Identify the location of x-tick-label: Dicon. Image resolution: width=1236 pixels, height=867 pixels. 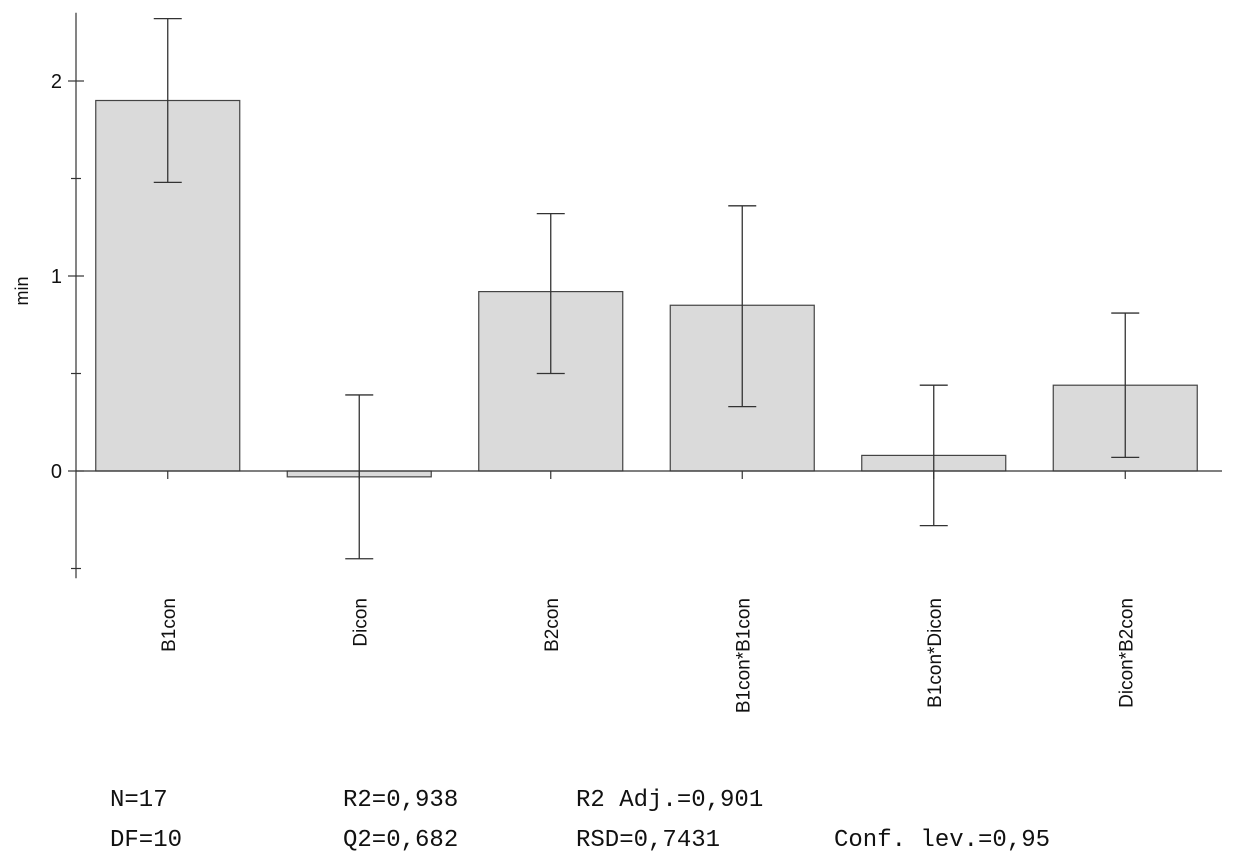
(360, 622).